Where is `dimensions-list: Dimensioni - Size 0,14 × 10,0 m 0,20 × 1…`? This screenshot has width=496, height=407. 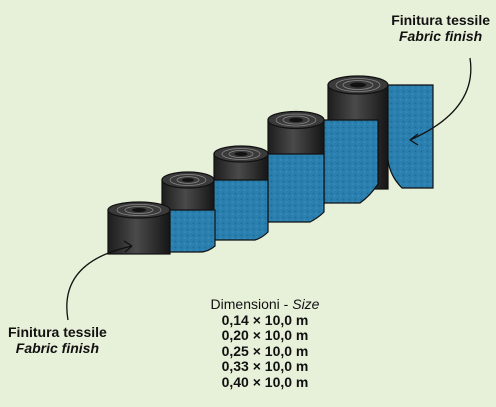
dimensions-list: Dimensioni - Size 0,14 × 10,0 m 0,20 × 1… is located at coordinates (265, 343).